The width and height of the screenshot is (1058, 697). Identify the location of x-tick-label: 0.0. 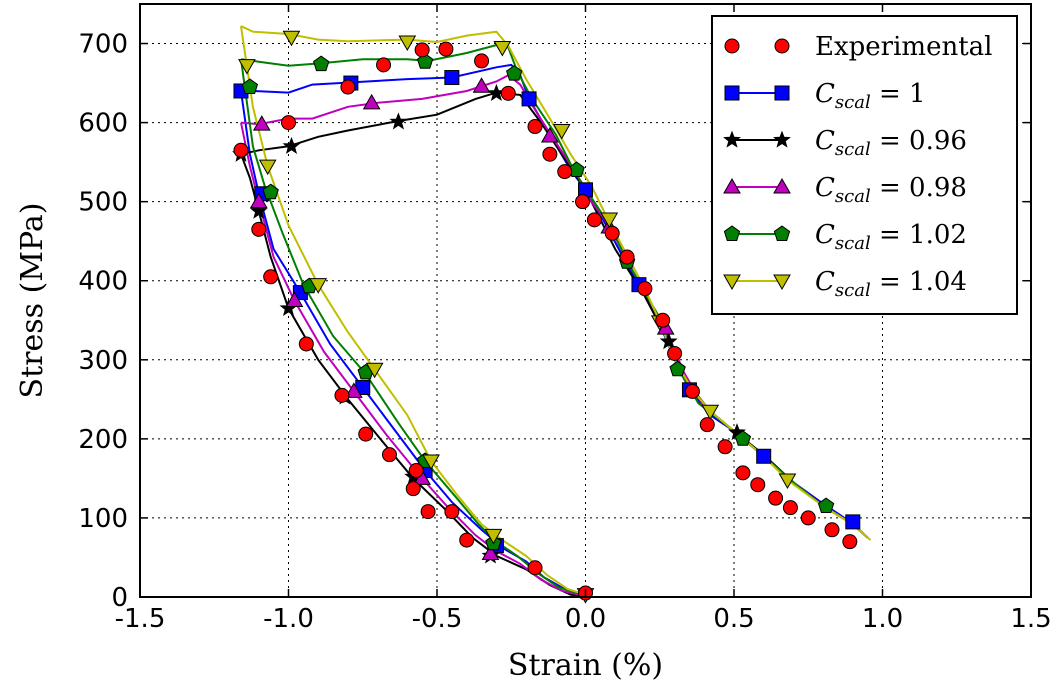
(585, 619).